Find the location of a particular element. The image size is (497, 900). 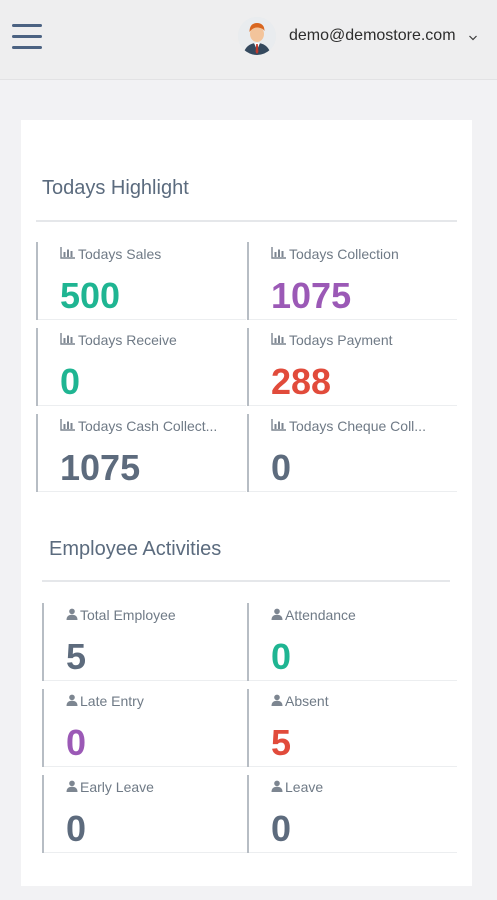

tile-label: Todays Payment is located at coordinates (332, 340).